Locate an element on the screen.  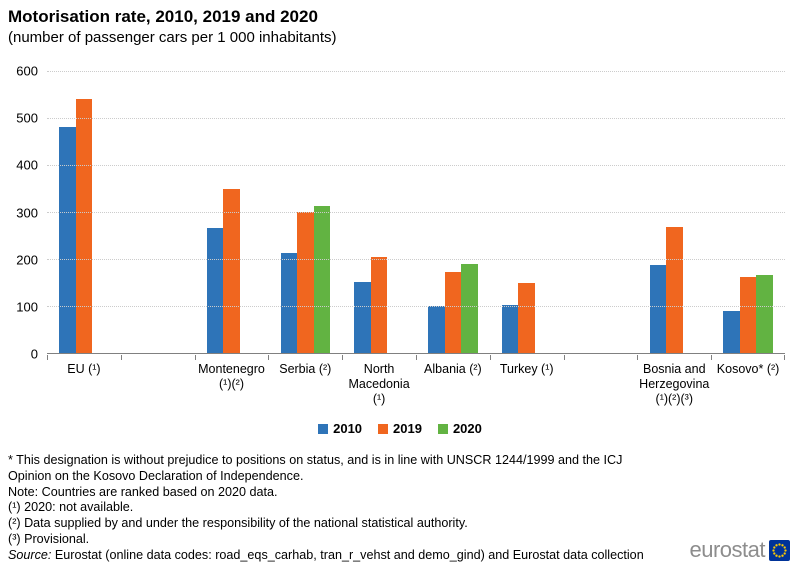
x-category-label-Montenegro (¹)(²): Montenegro (¹)(²) is located at coordinates (232, 384).